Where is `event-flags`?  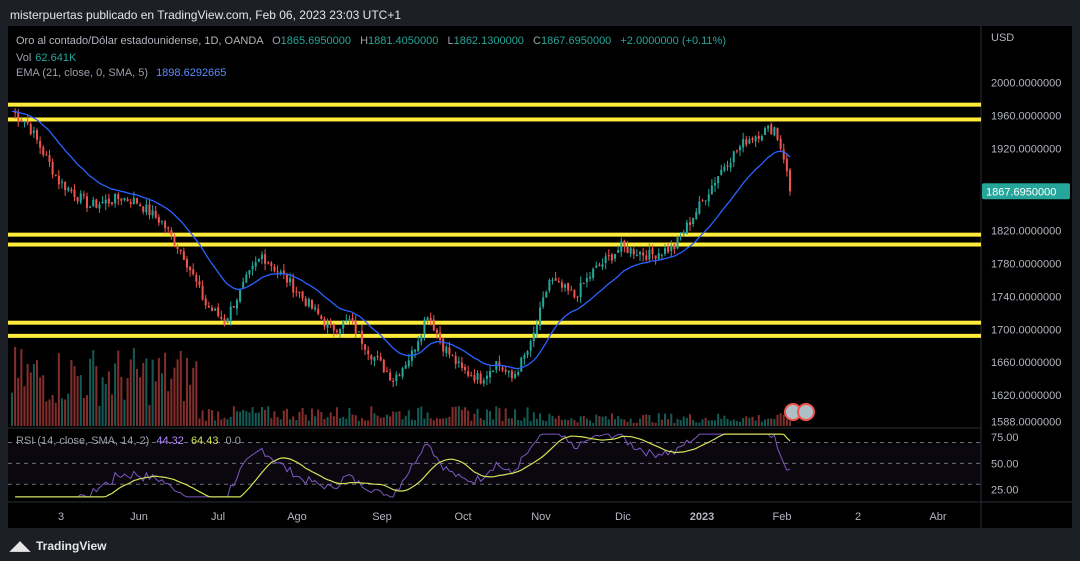
event-flags is located at coordinates (799, 412).